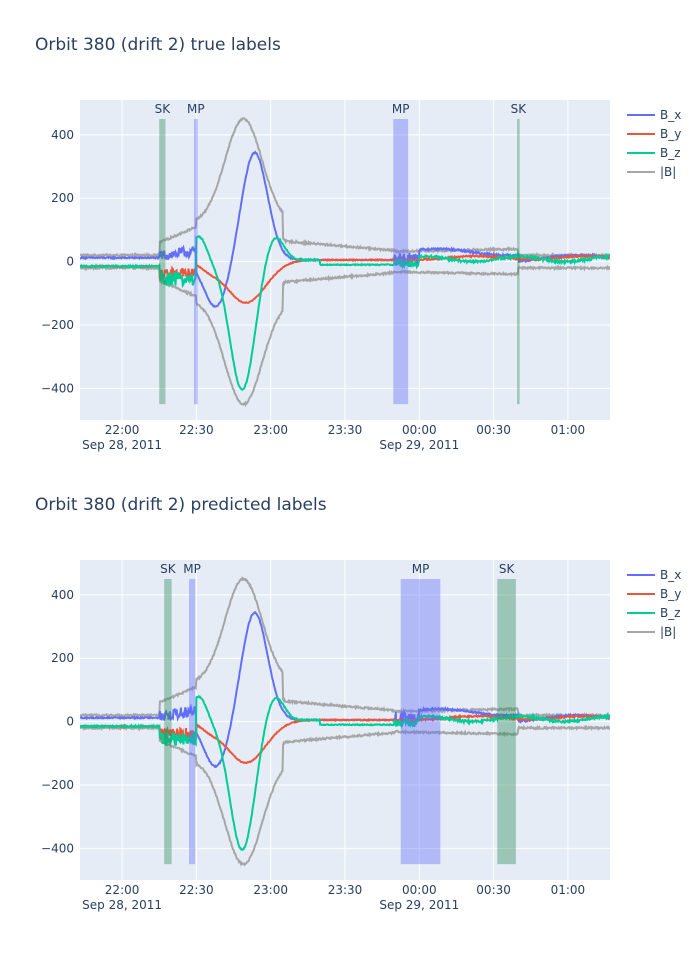 The image size is (700, 964). Describe the element at coordinates (345, 795) in the screenshot. I see `series-line-magnitude-lower` at that location.